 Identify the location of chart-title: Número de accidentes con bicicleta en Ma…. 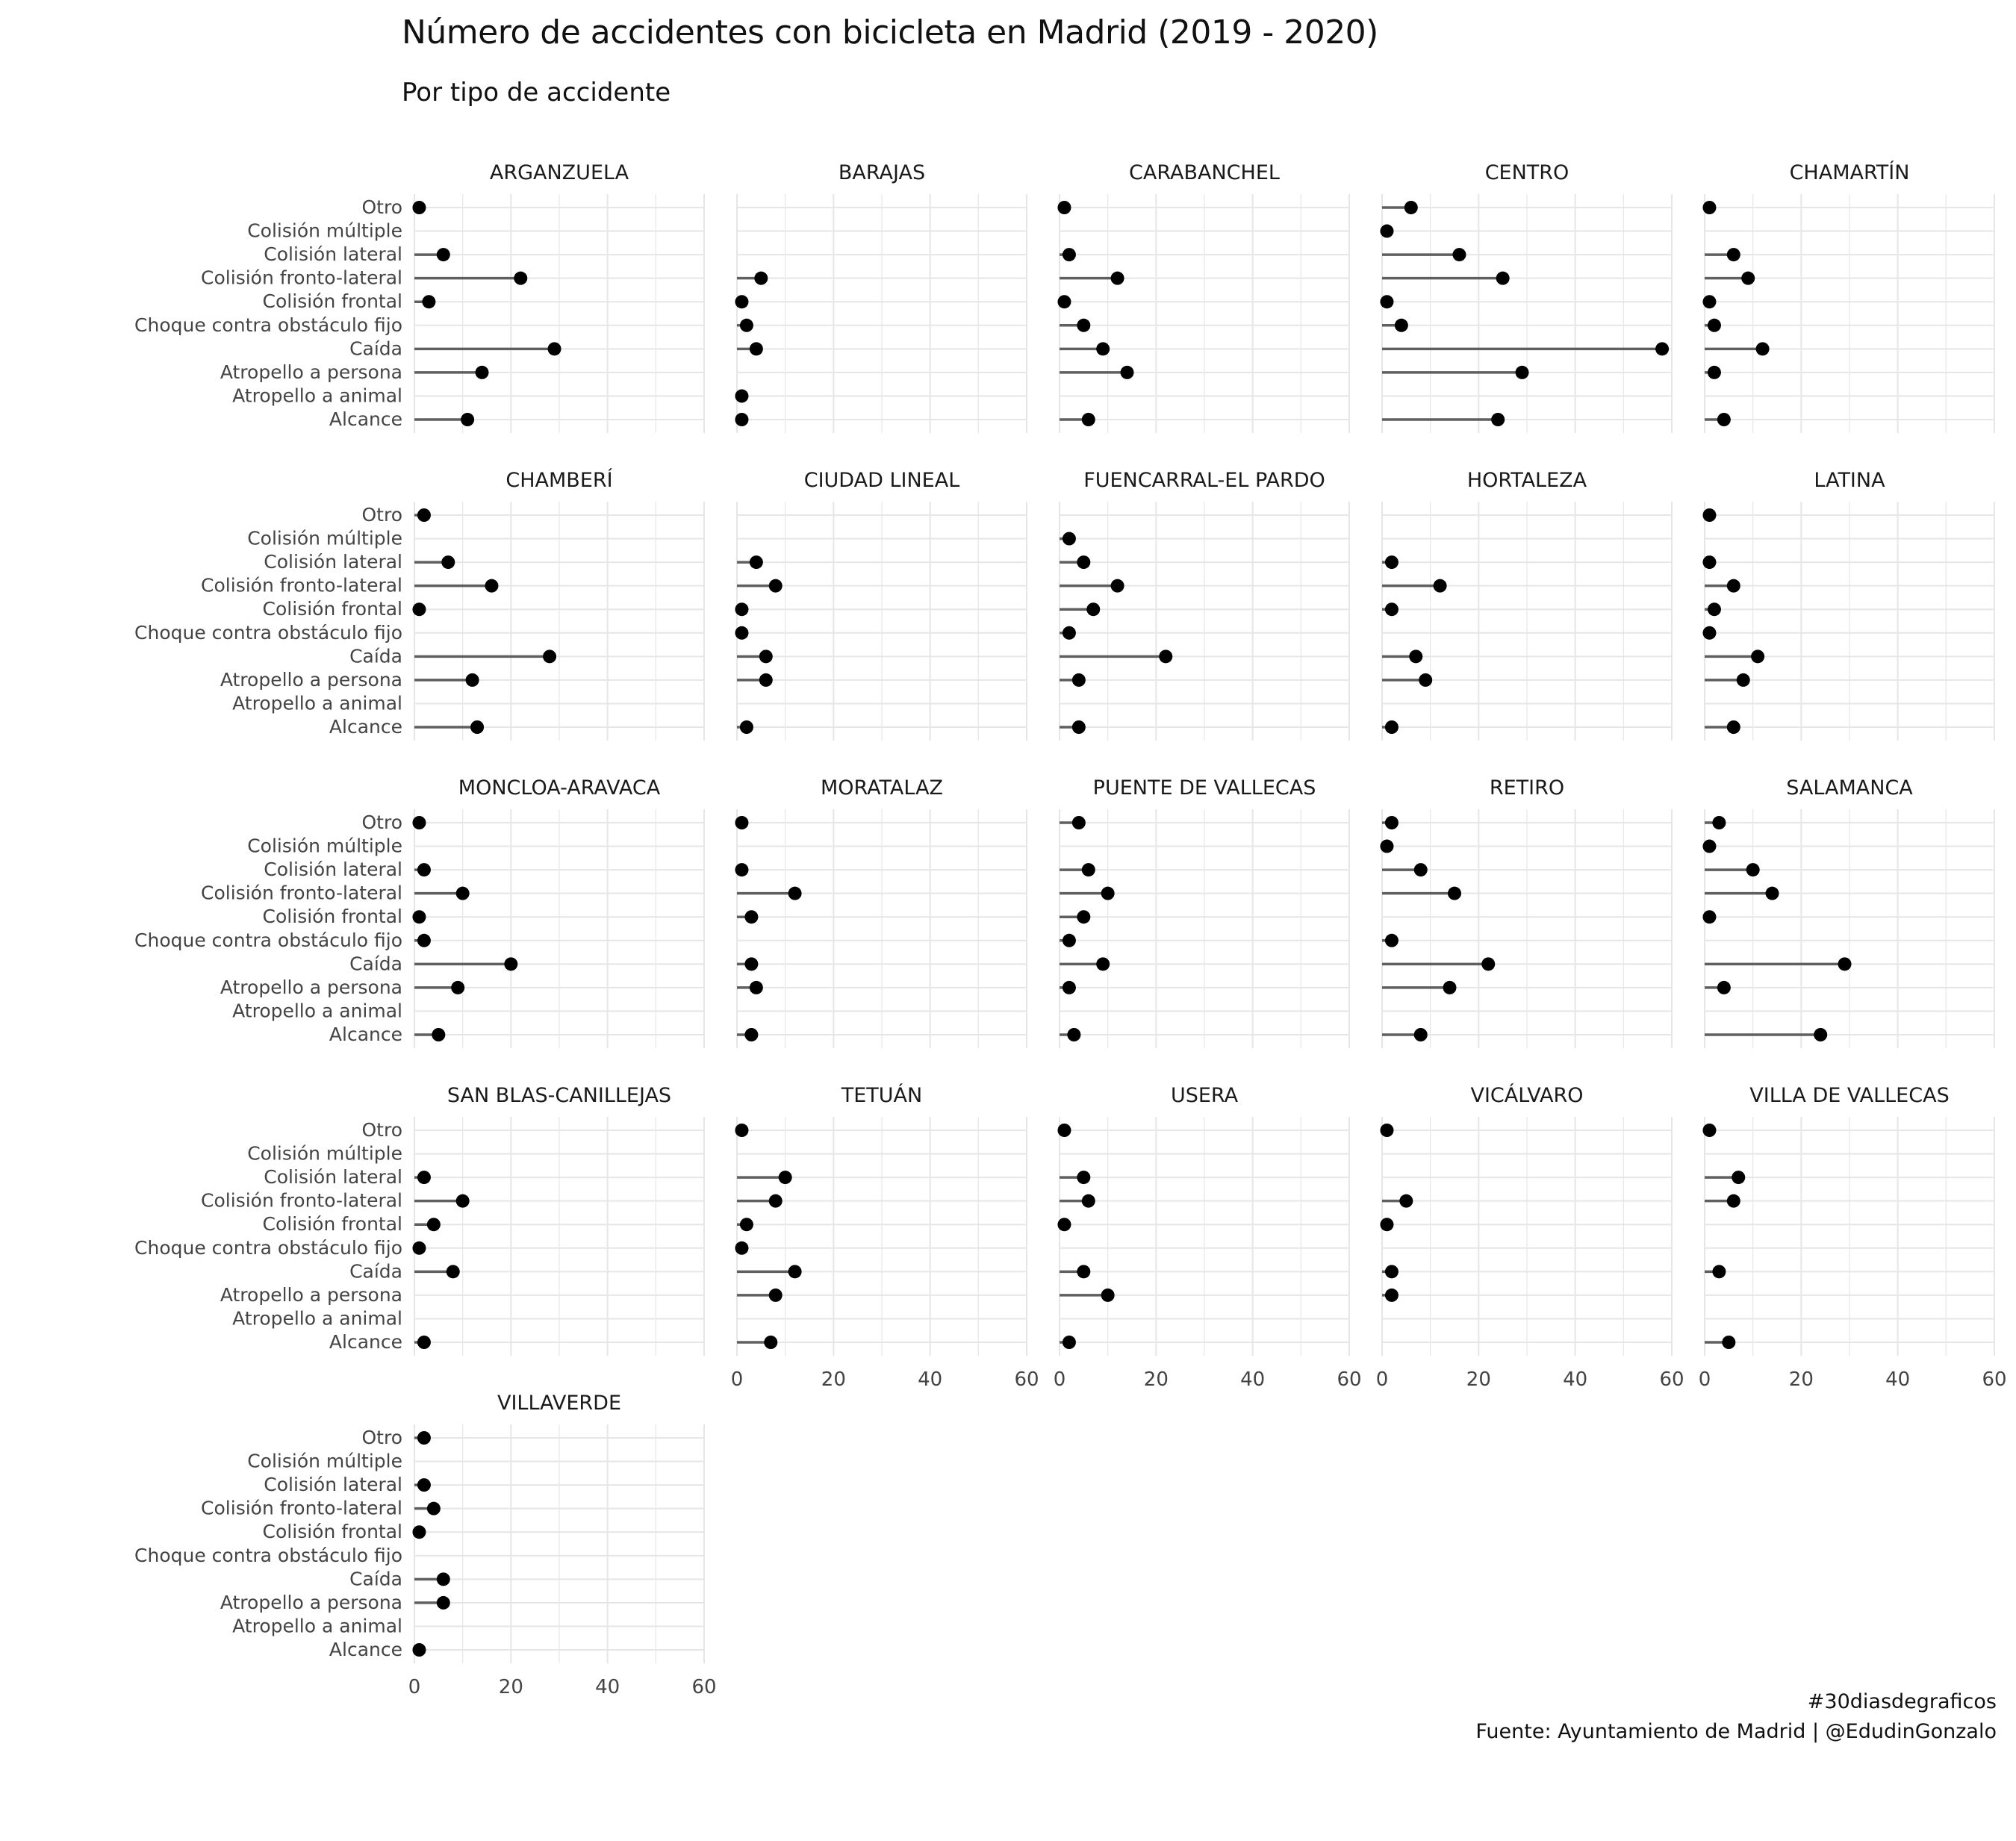
(890, 32).